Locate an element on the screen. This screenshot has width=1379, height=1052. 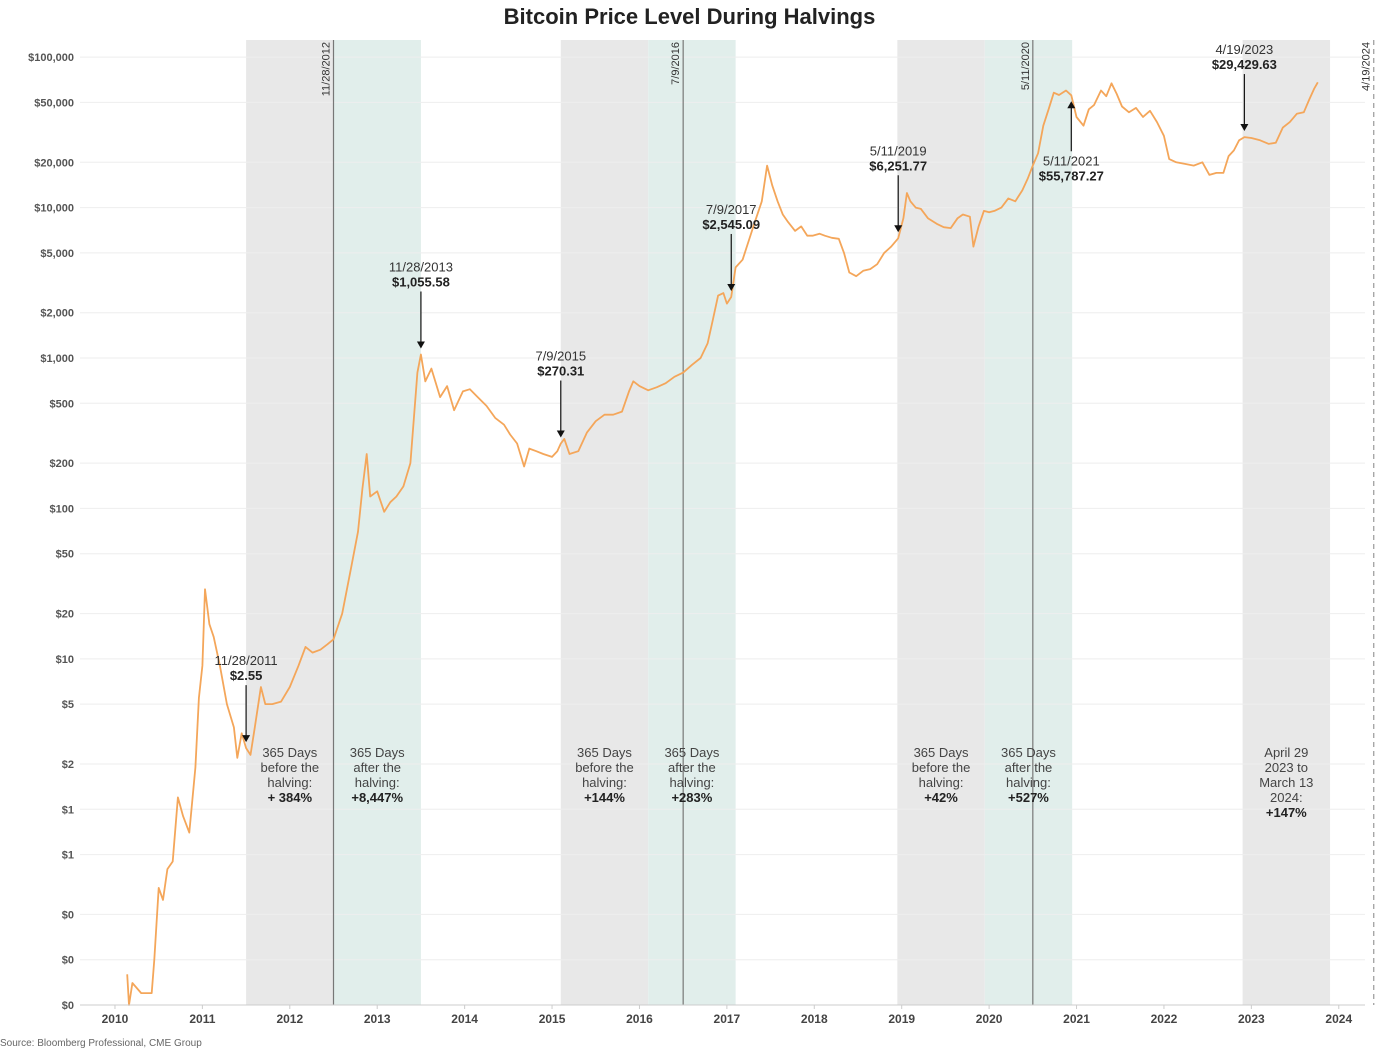
annotation-6-value: $29,429.63 is located at coordinates (1244, 64).